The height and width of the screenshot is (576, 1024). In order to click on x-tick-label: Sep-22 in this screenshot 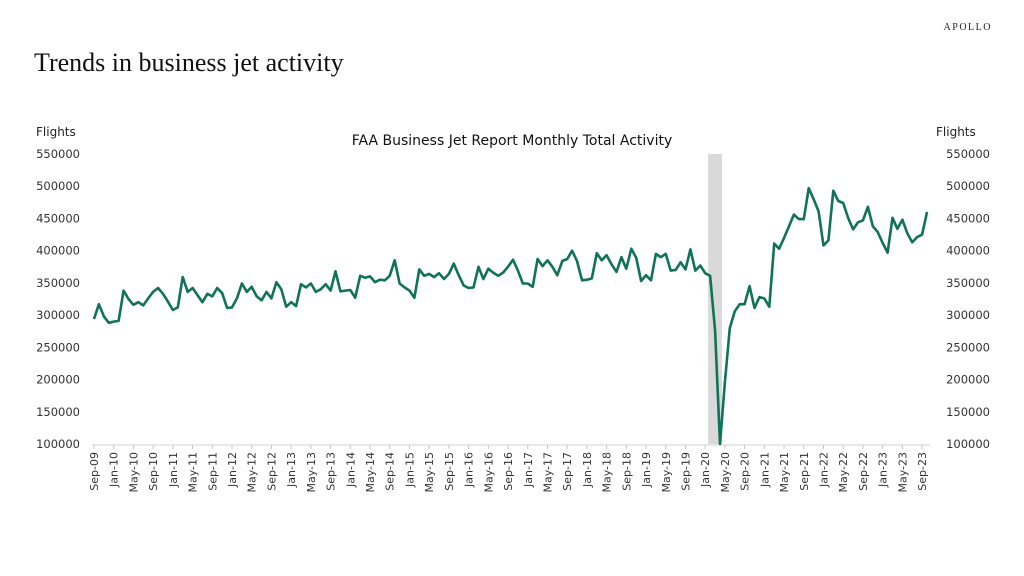, I will do `click(863, 471)`.